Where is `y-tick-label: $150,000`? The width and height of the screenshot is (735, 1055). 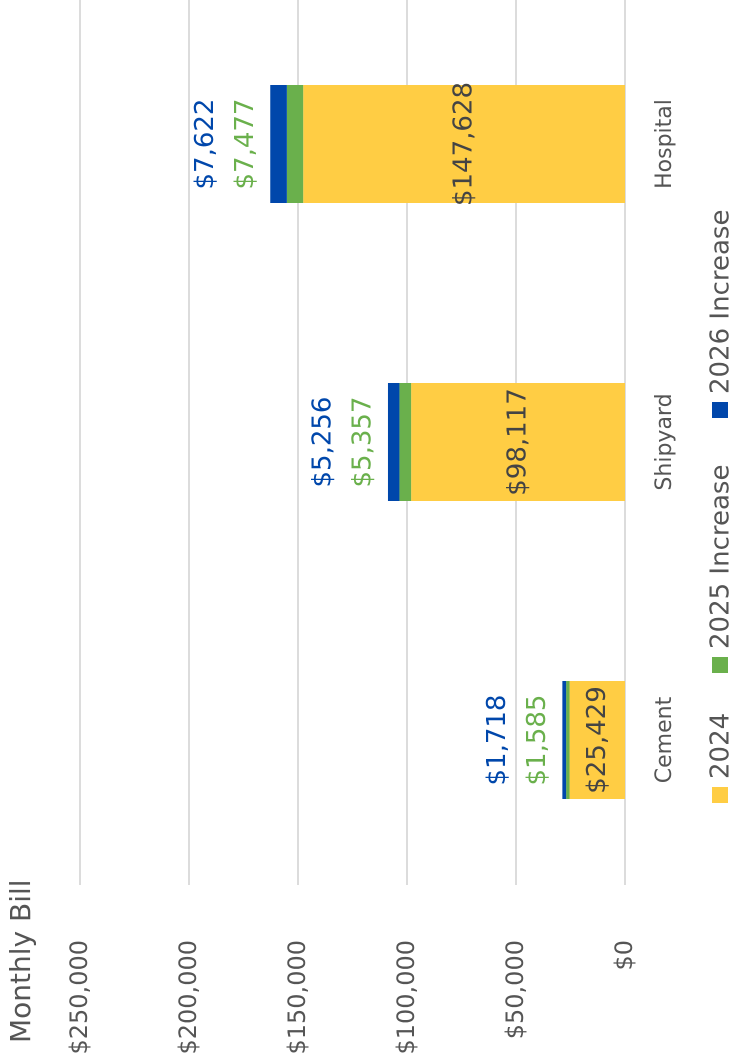 y-tick-label: $150,000 is located at coordinates (297, 997).